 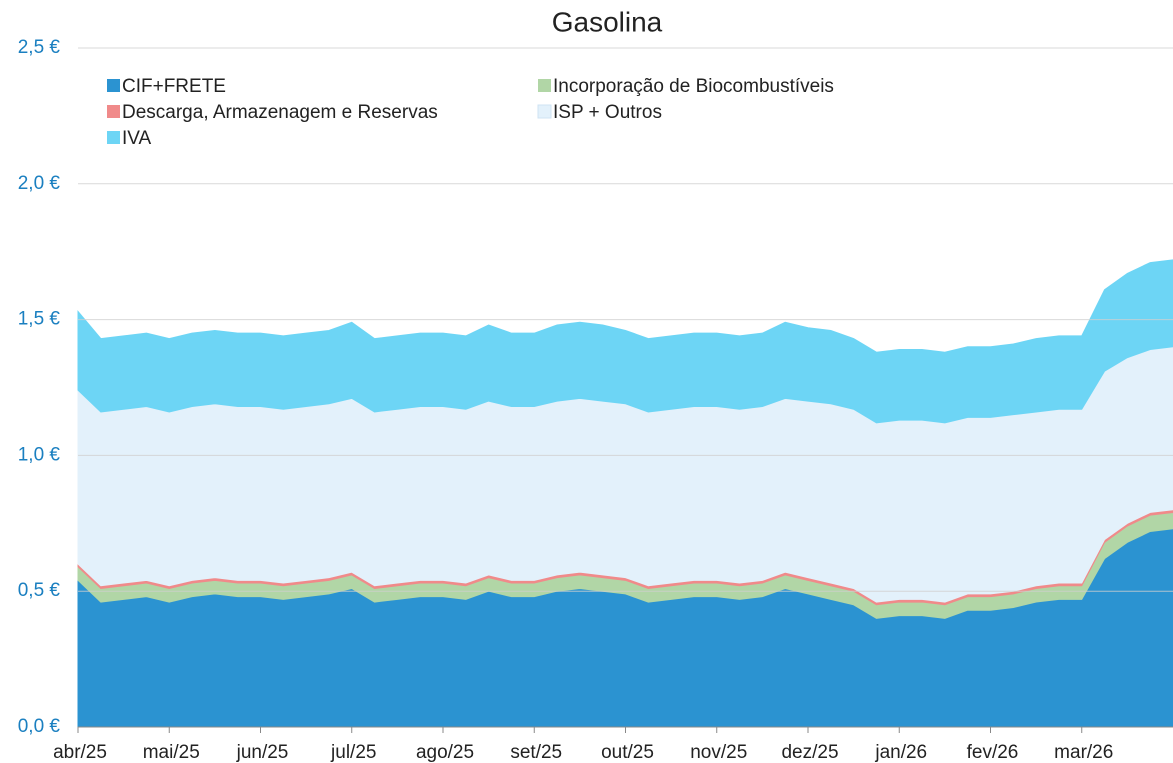 I want to click on x-tick-label: dez/25, so click(x=809, y=752).